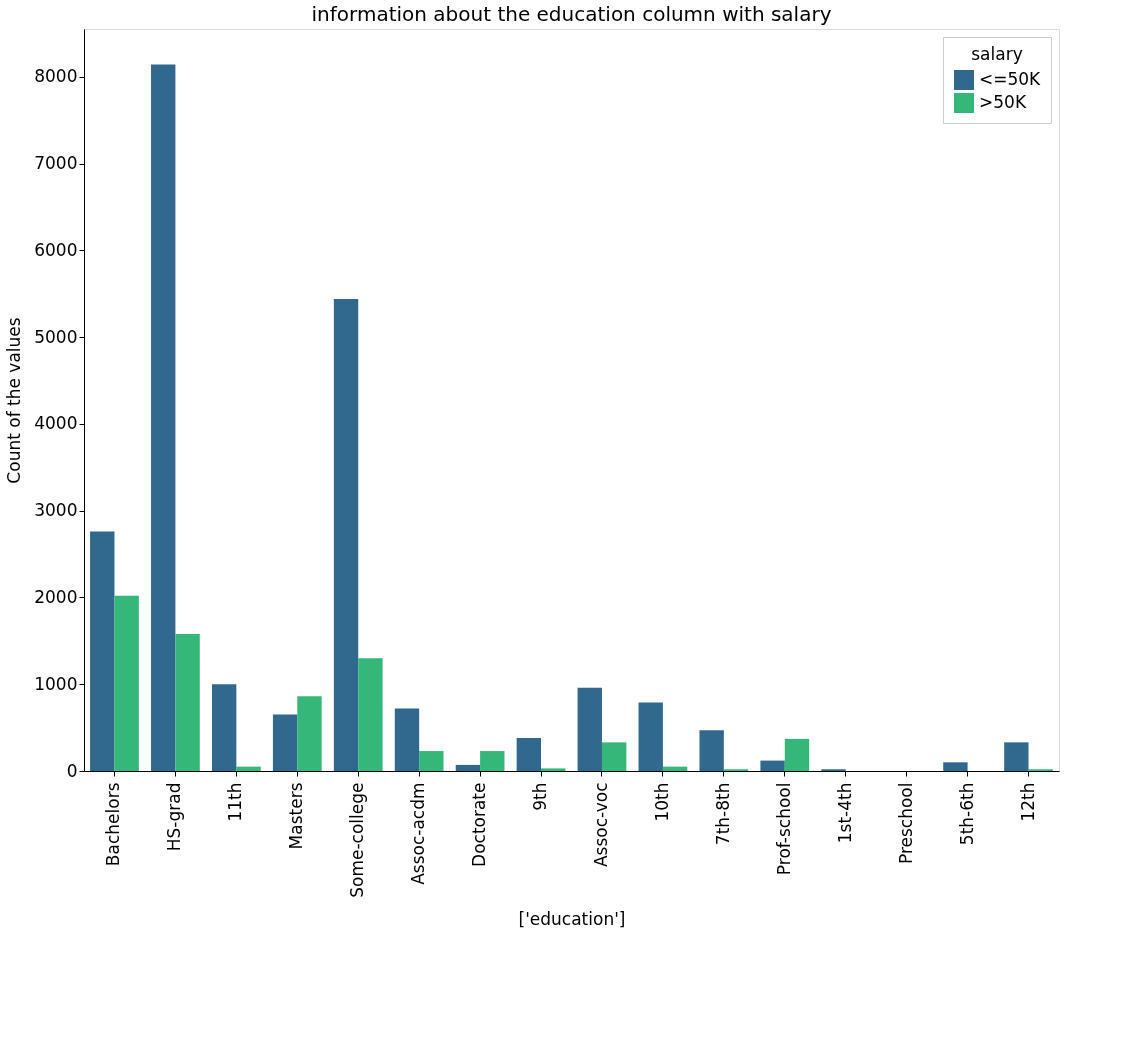  What do you see at coordinates (56, 596) in the screenshot?
I see `y-tick-label: 2000` at bounding box center [56, 596].